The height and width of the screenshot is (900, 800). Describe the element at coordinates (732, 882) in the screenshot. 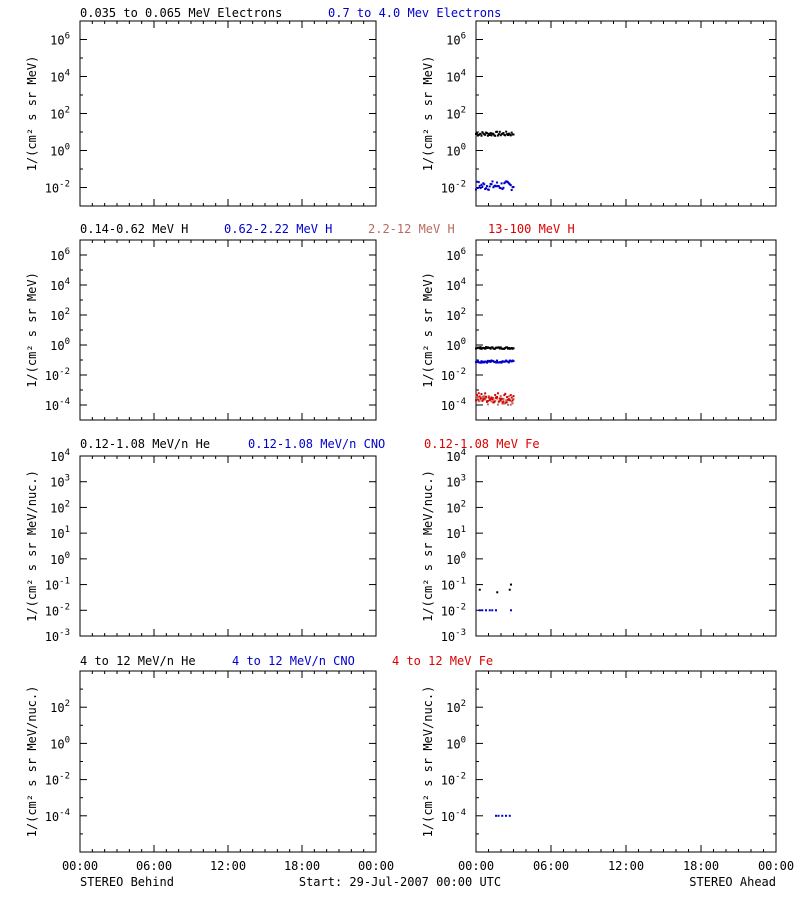

I see `footer-right-caption: STEREO Ahead` at that location.